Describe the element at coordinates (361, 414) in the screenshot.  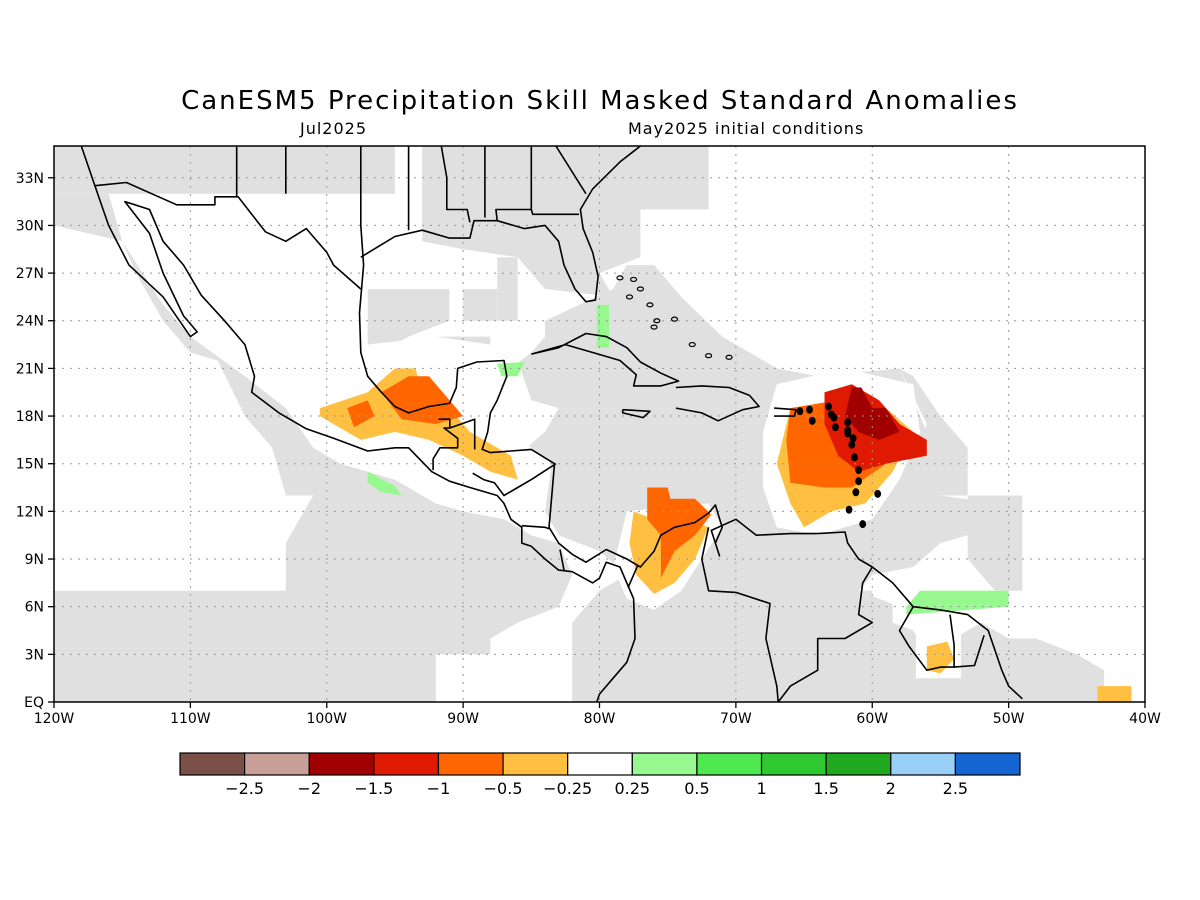
I see `anomaly-guerrero-dry` at that location.